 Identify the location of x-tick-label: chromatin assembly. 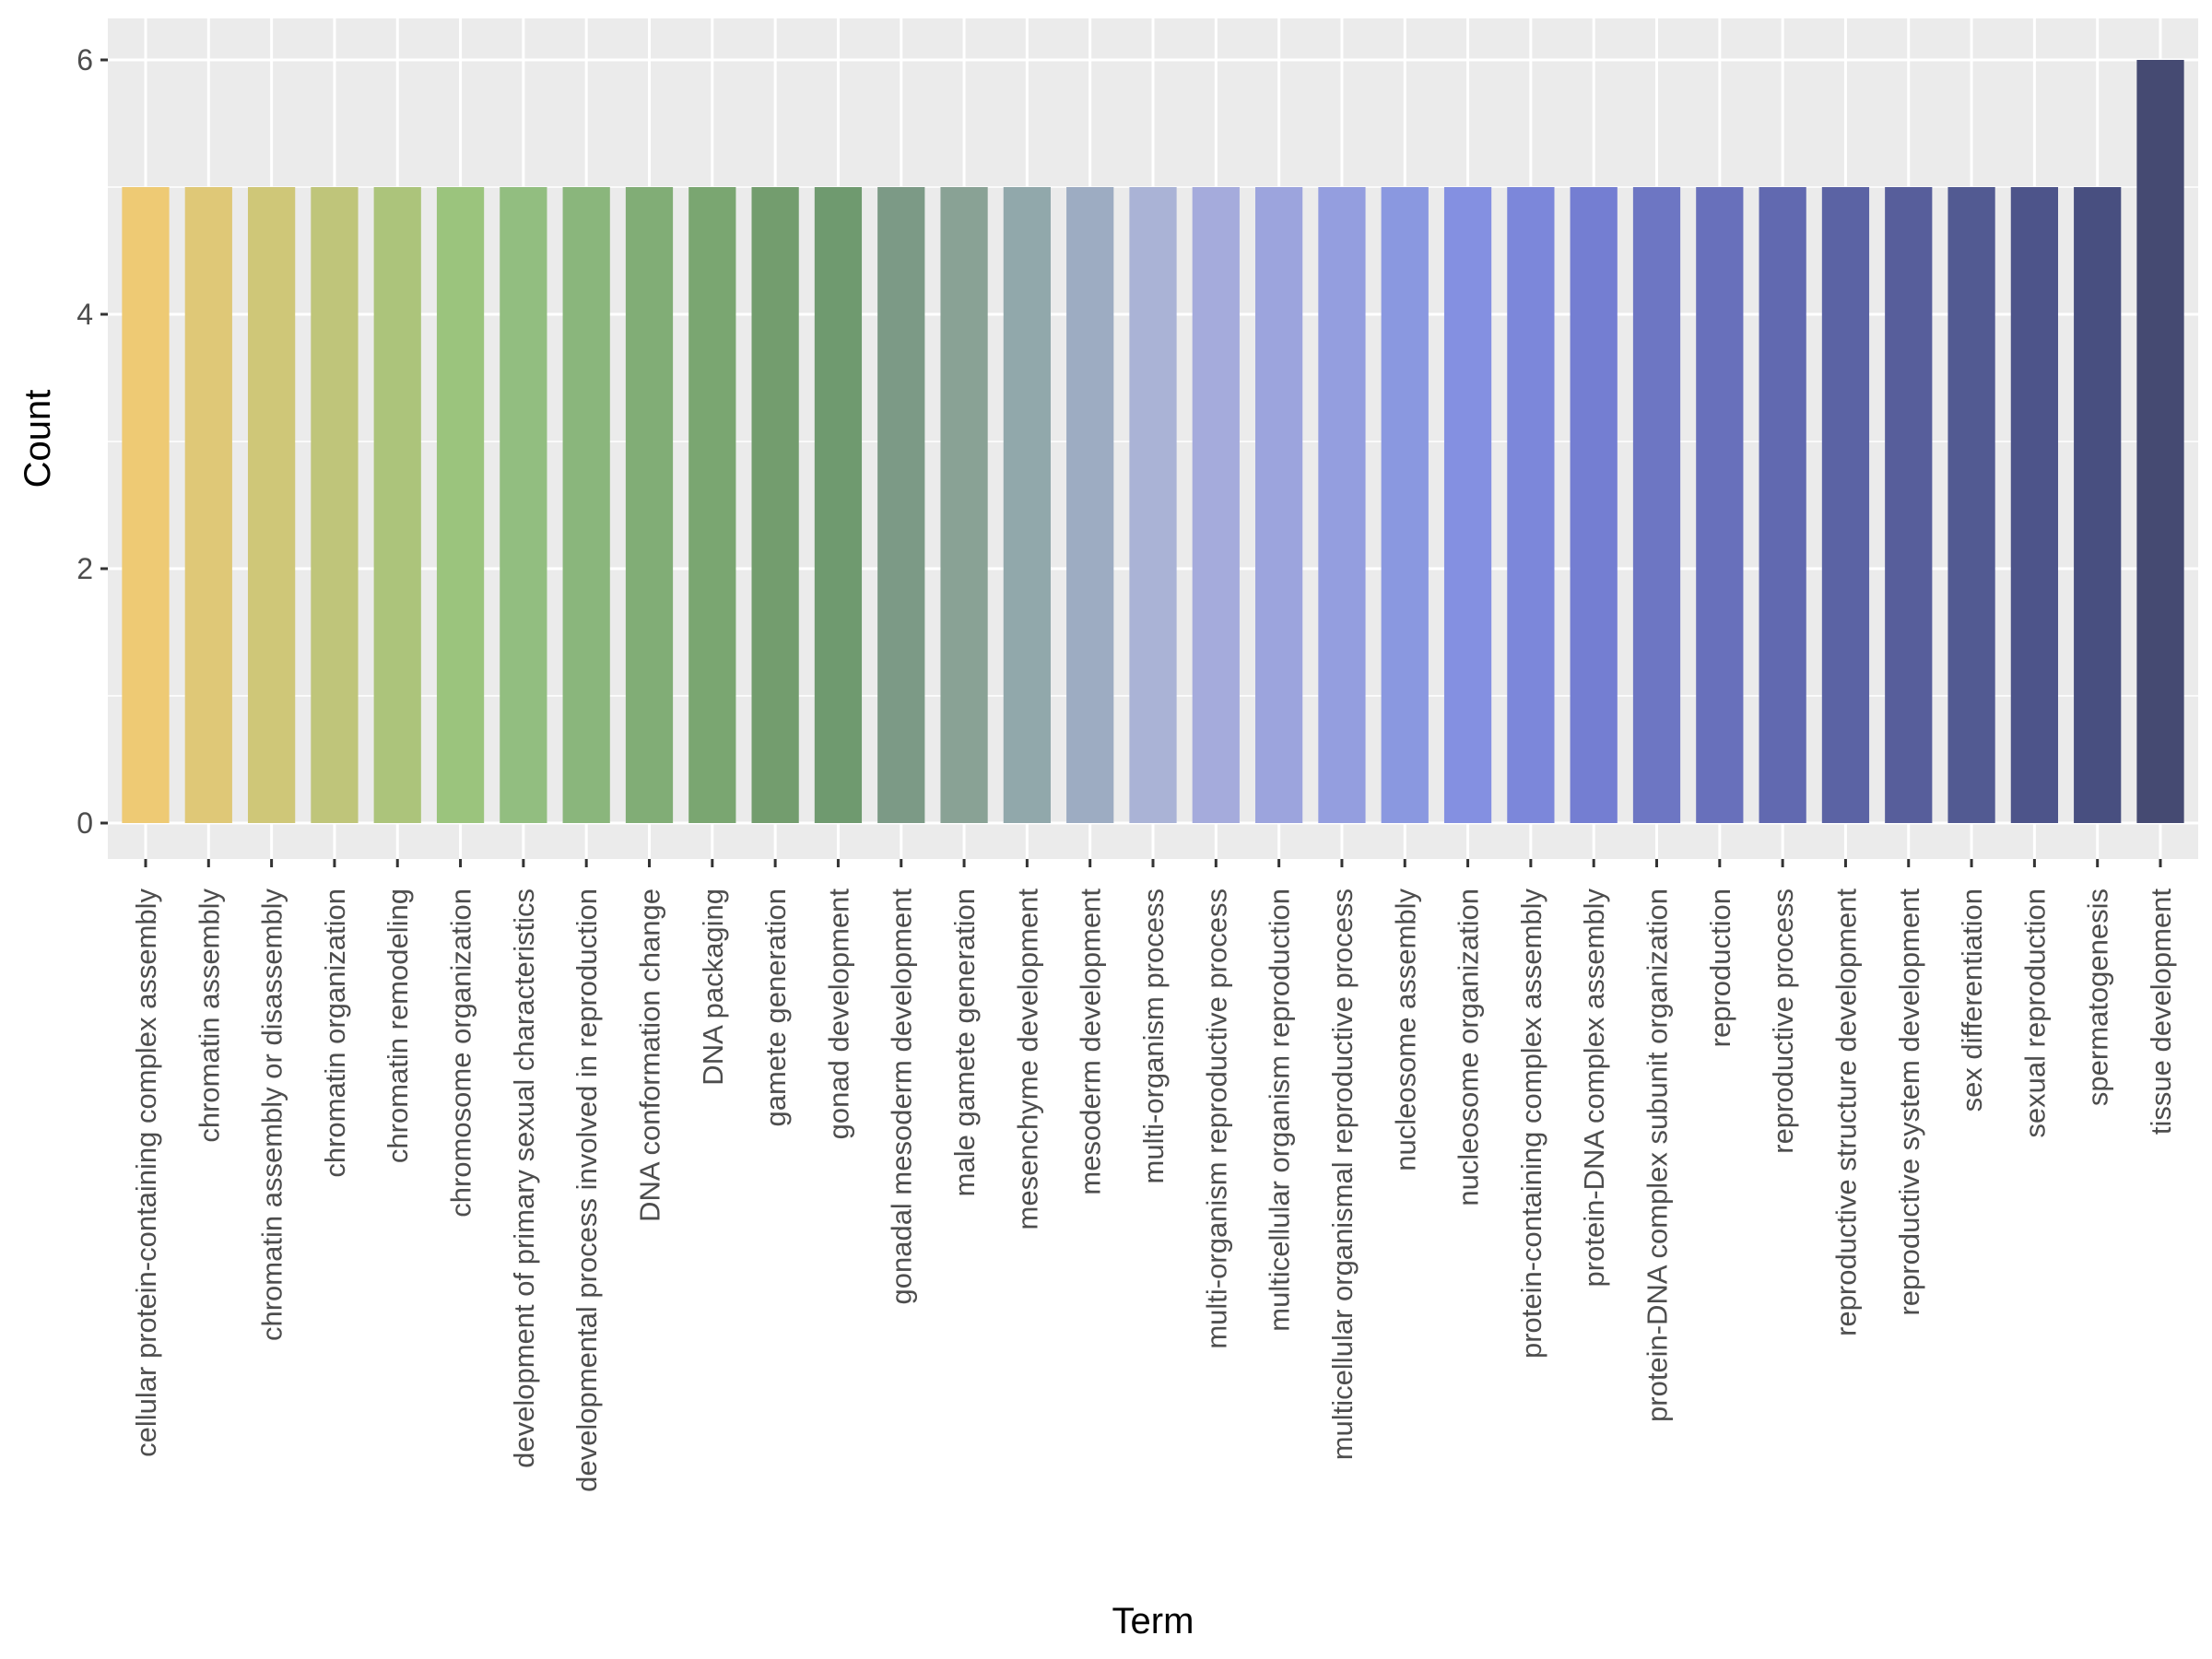
(209, 1015).